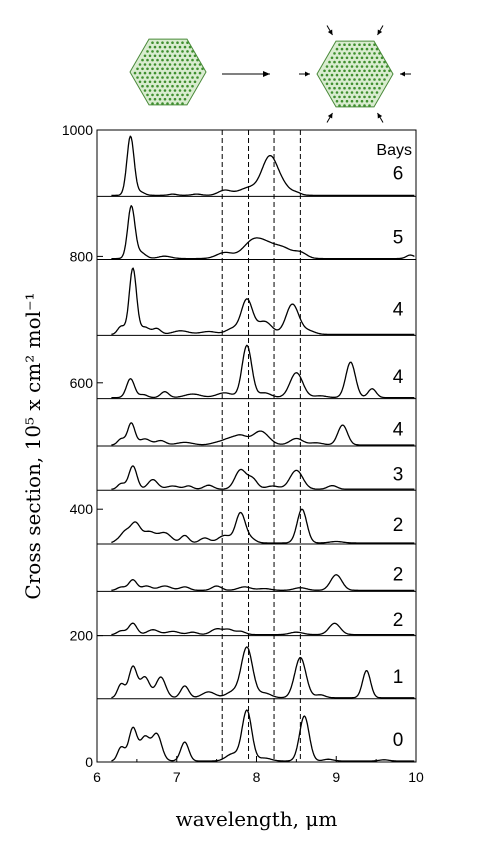 The width and height of the screenshot is (500, 850). What do you see at coordinates (394, 150) in the screenshot?
I see `bays-column-header: Bays` at bounding box center [394, 150].